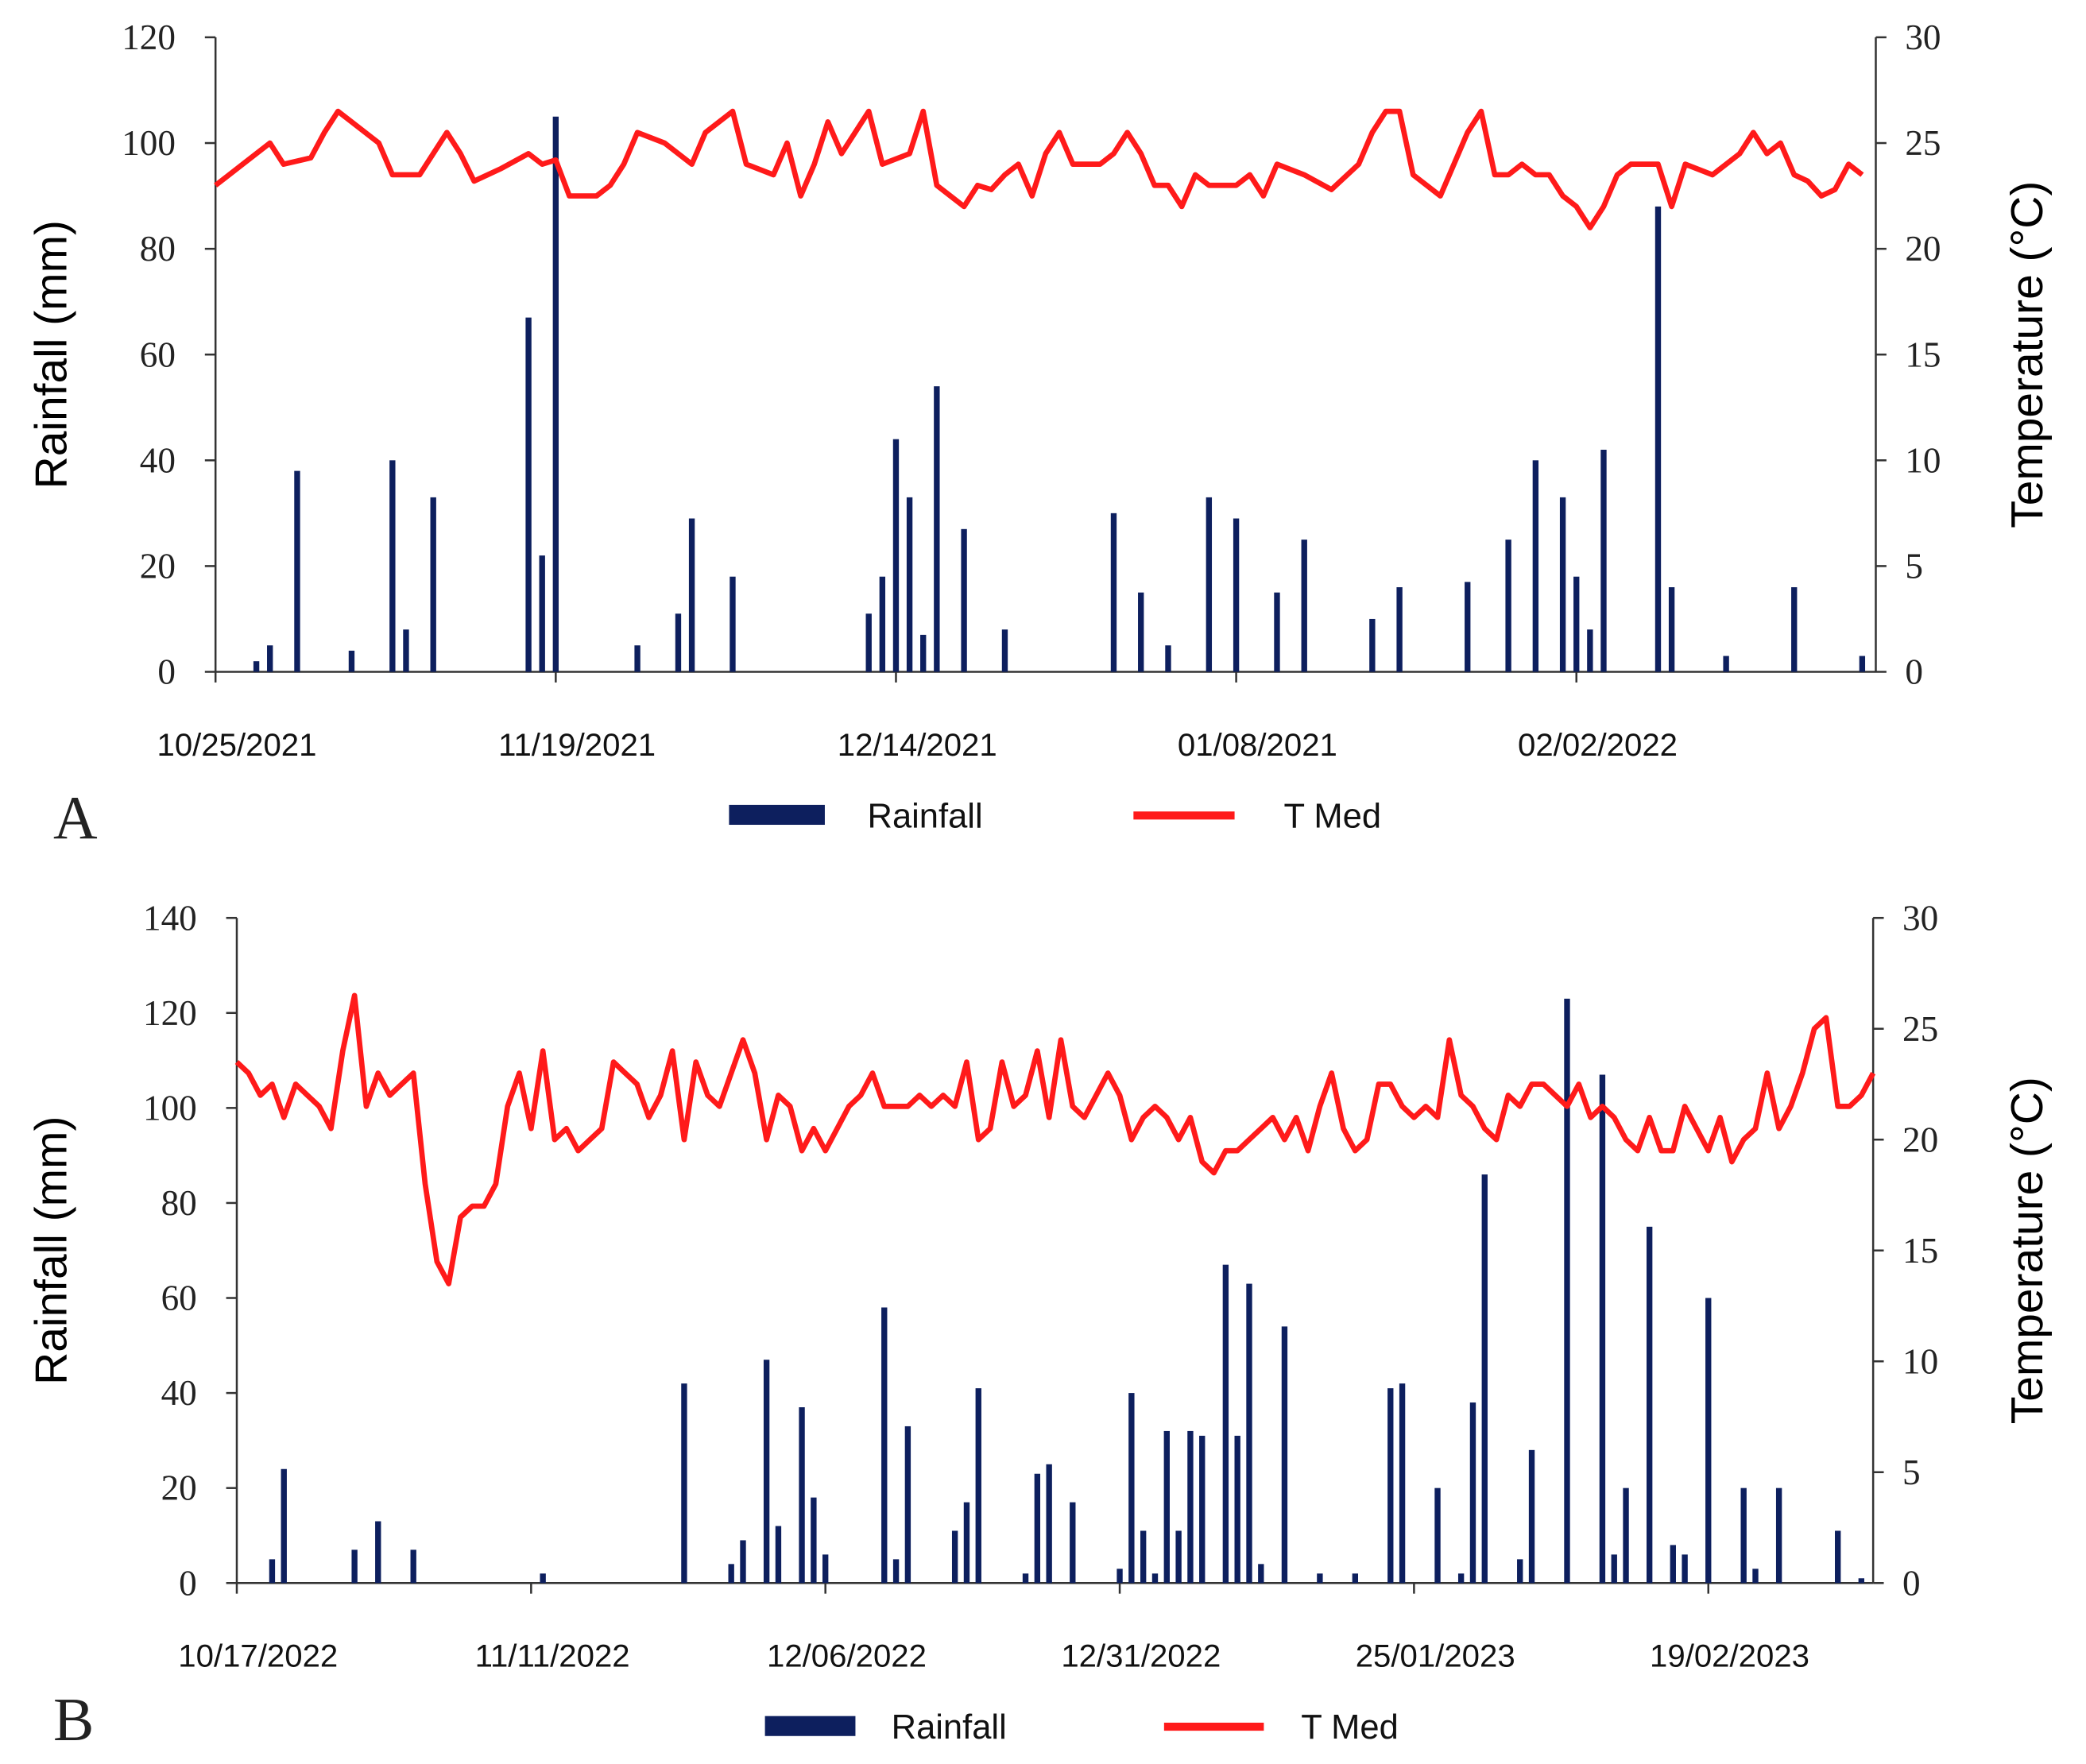 Image resolution: width=2086 pixels, height=1764 pixels. What do you see at coordinates (847, 1656) in the screenshot?
I see `x-tick-label: 12/06/2022` at bounding box center [847, 1656].